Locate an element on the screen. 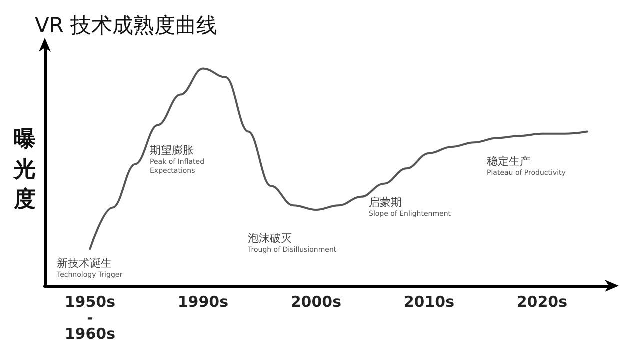 Image resolution: width=626 pixels, height=352 pixels. x-tick-label: 1950s - 1960s is located at coordinates (90, 318).